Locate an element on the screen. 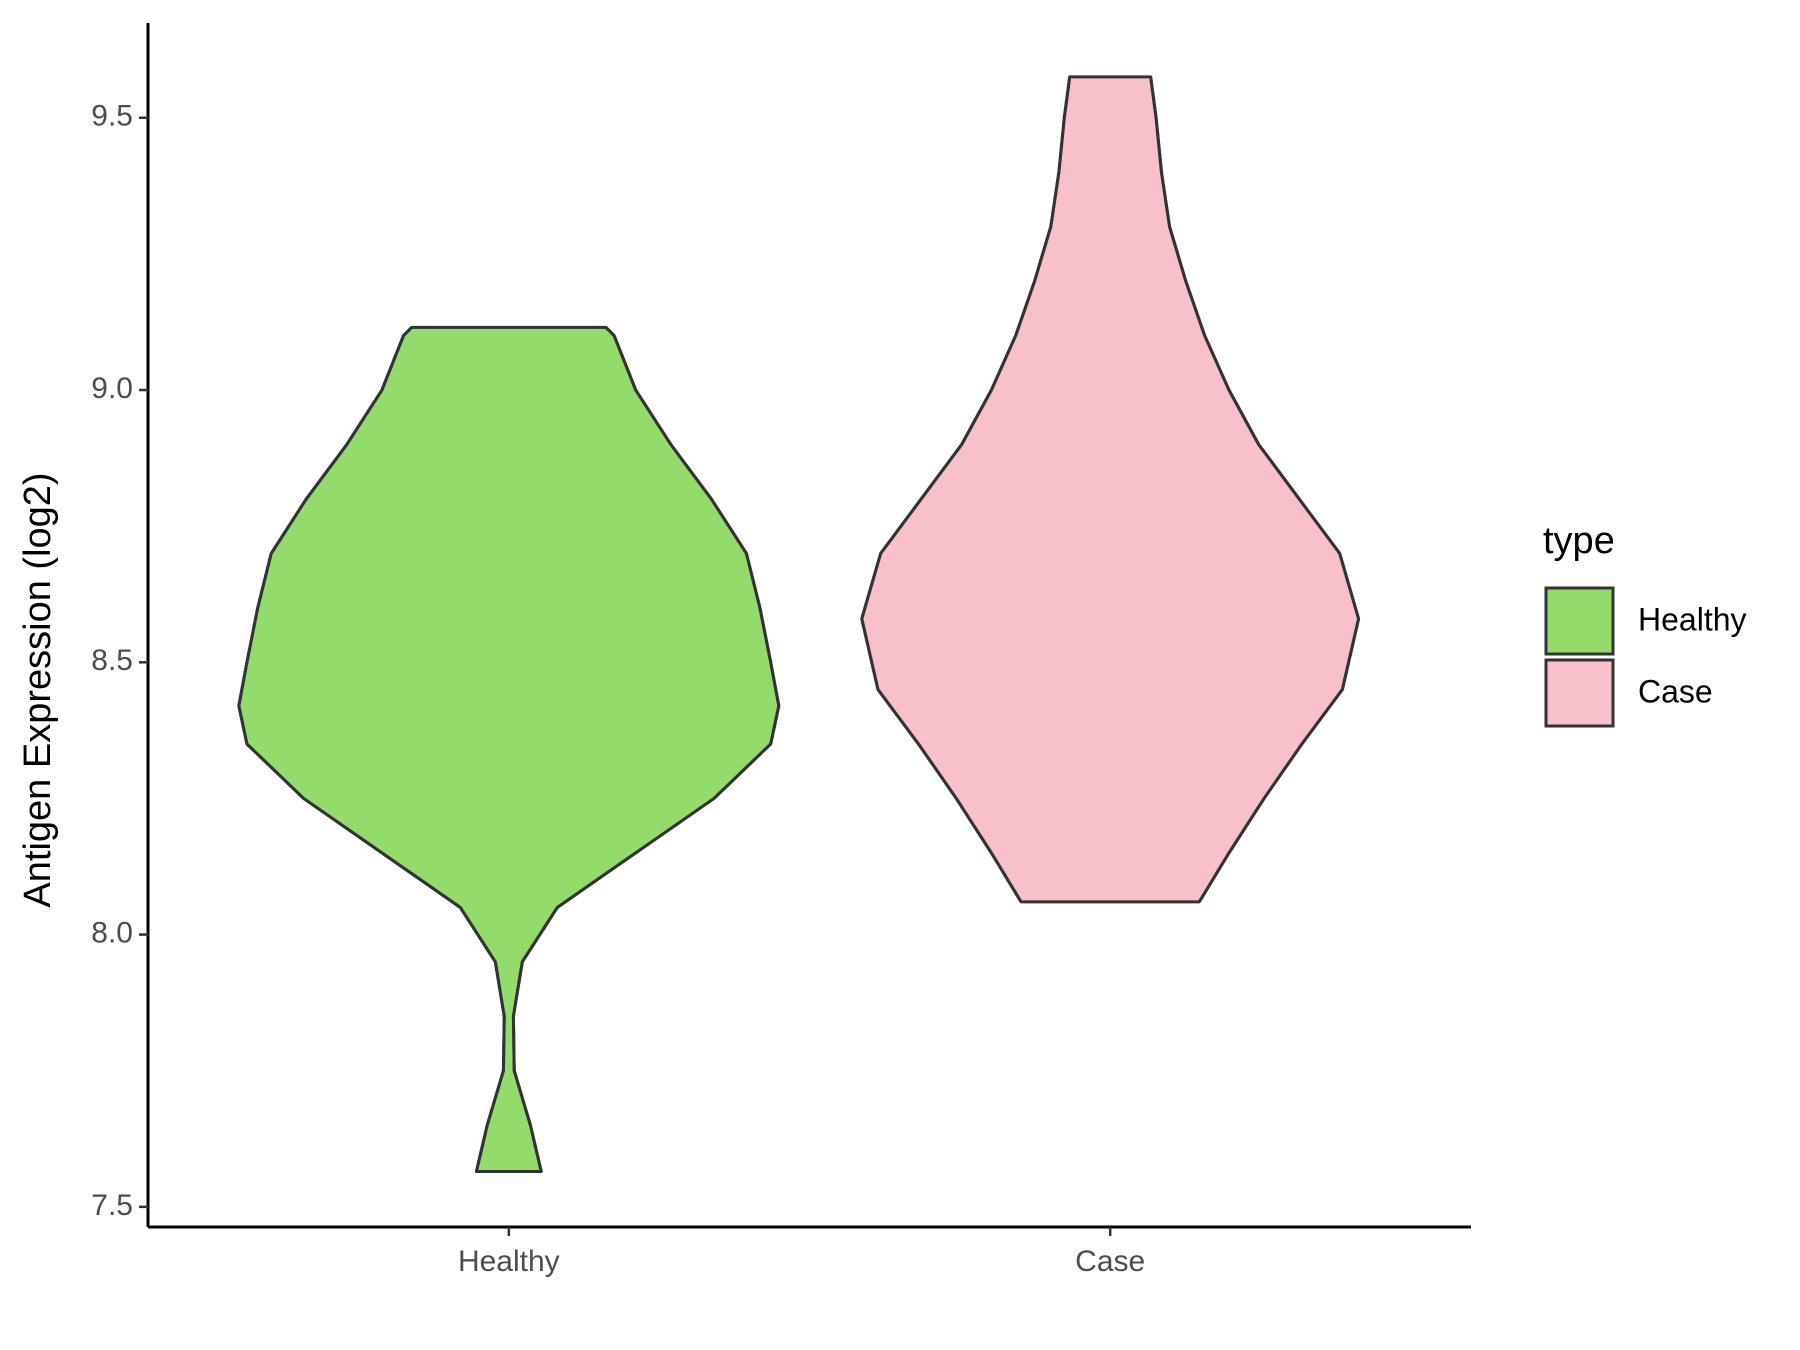 This screenshot has height=1350, width=1800. legend-label: Case is located at coordinates (1675, 691).